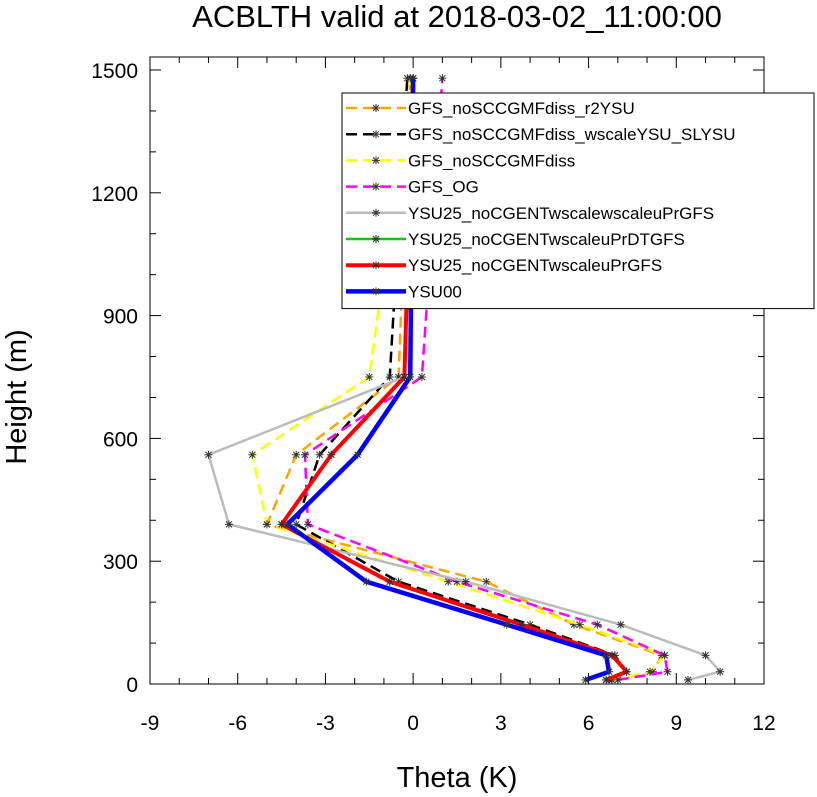 The image size is (817, 797). I want to click on x-tick-label: 0, so click(413, 723).